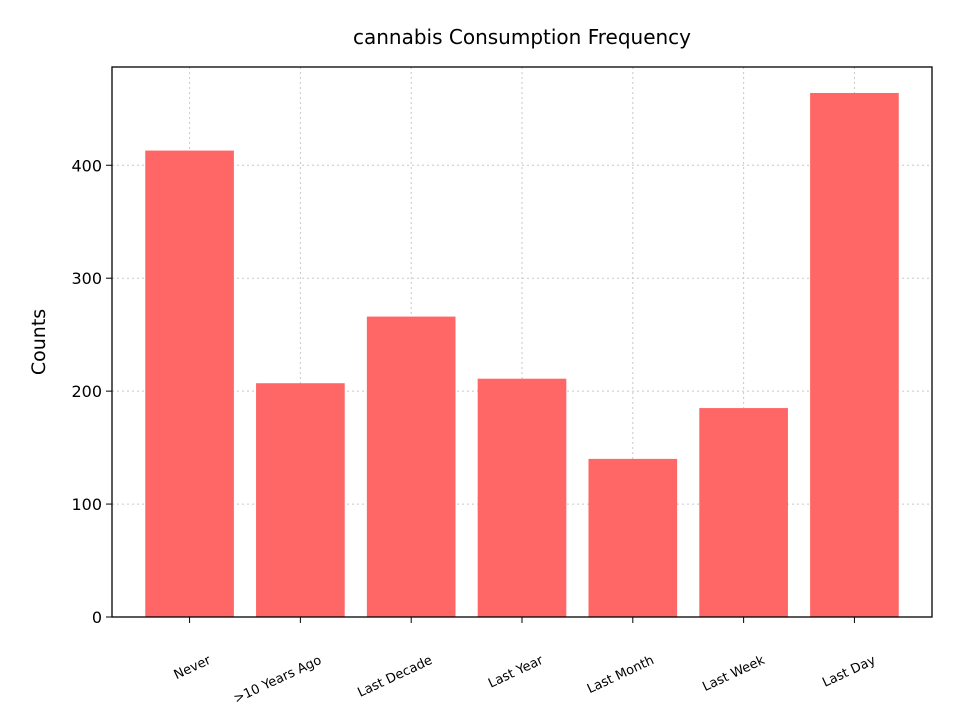  I want to click on x-tick-label: Last Month, so click(621, 675).